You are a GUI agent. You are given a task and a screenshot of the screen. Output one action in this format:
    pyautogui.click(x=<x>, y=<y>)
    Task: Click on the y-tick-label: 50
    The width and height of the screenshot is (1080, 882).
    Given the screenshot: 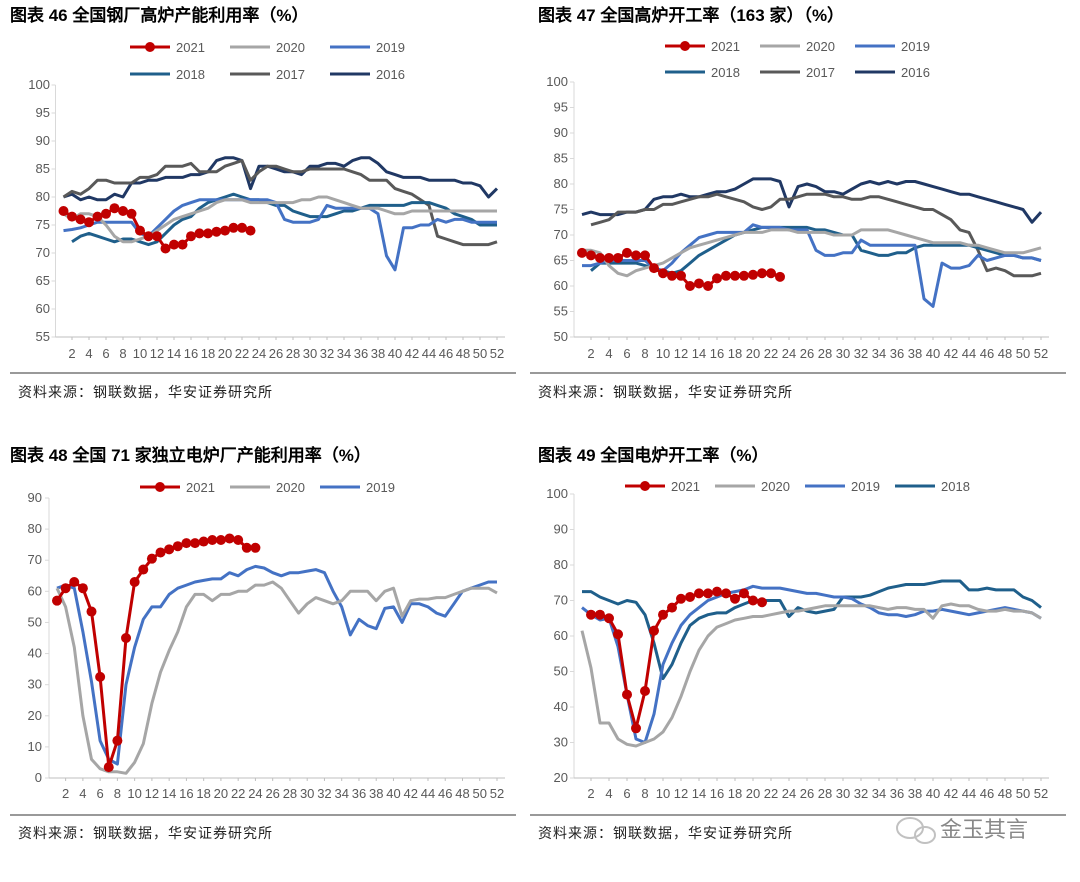 What is the action you would take?
    pyautogui.click(x=561, y=671)
    